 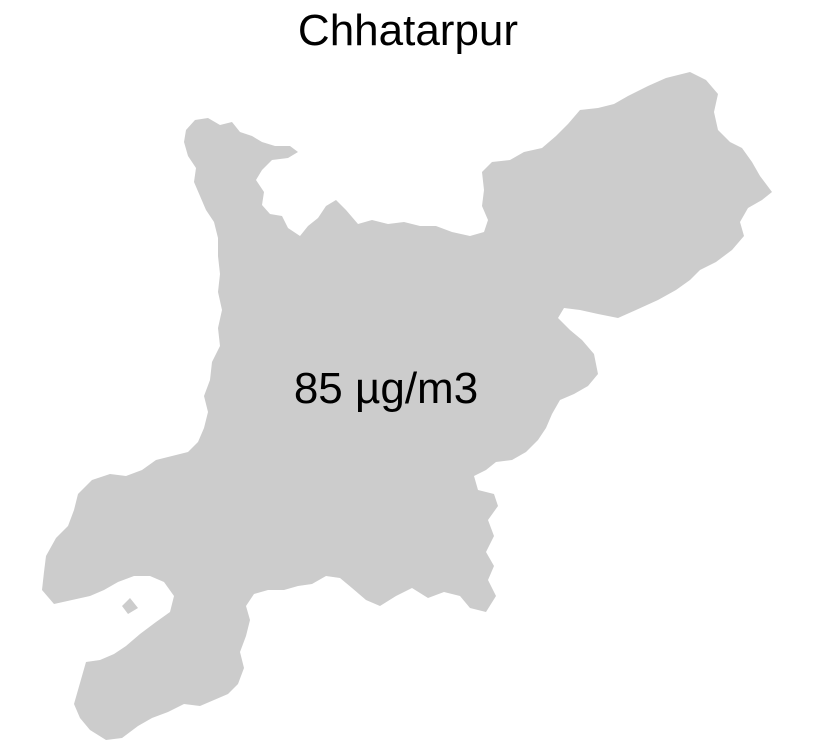 I want to click on map-title: Chhatarpur, so click(x=408, y=30).